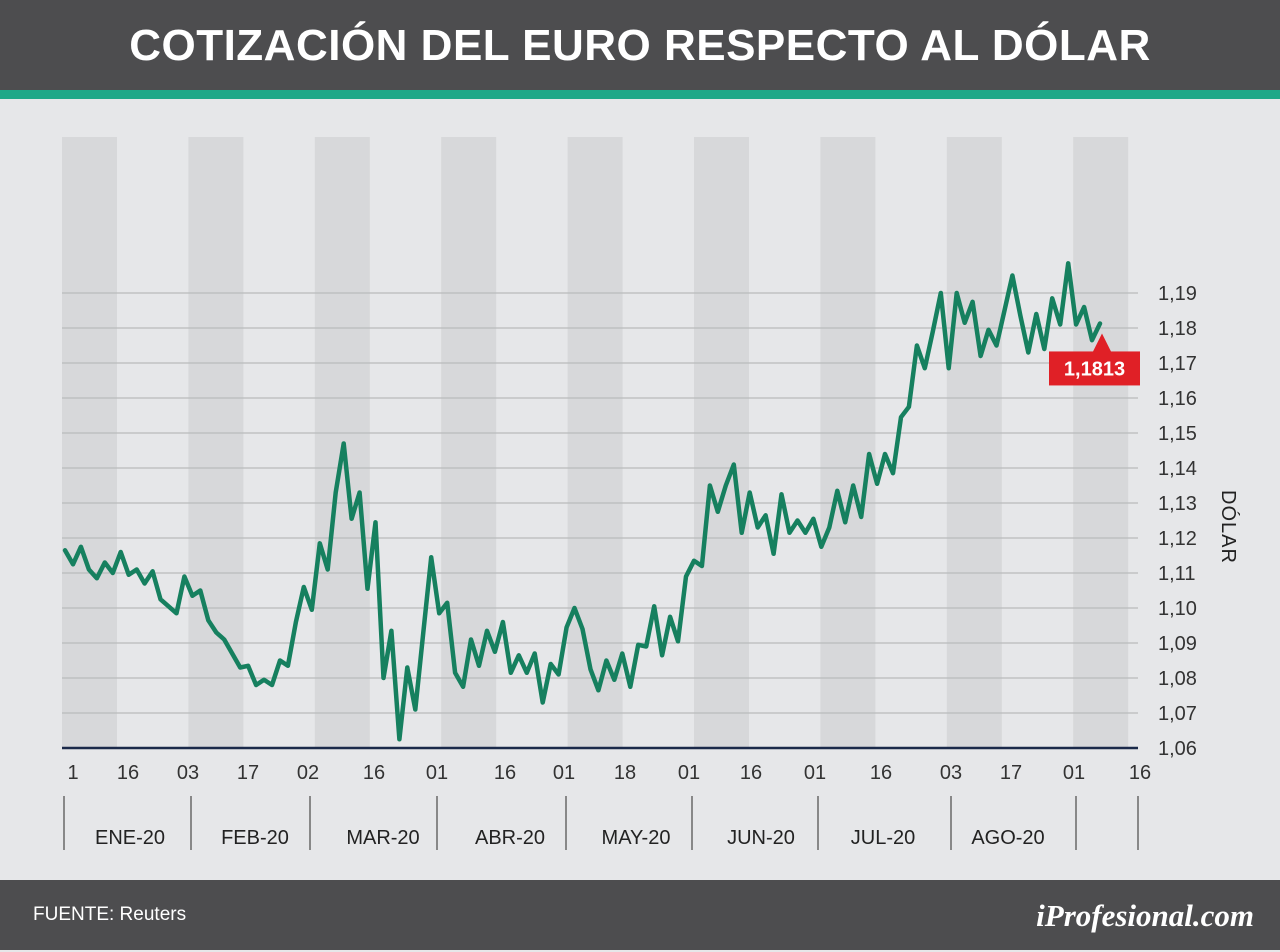 The image size is (1280, 952). I want to click on header-bar, so click(640, 45).